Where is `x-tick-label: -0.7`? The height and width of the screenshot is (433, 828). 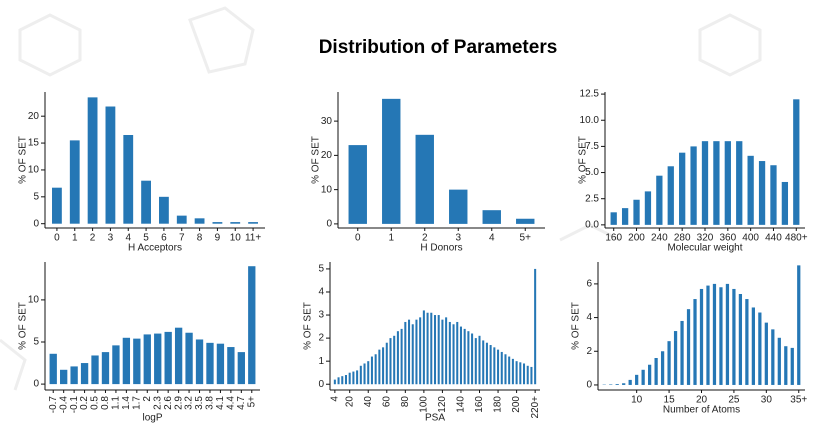 x-tick-label: -0.7 is located at coordinates (53, 405).